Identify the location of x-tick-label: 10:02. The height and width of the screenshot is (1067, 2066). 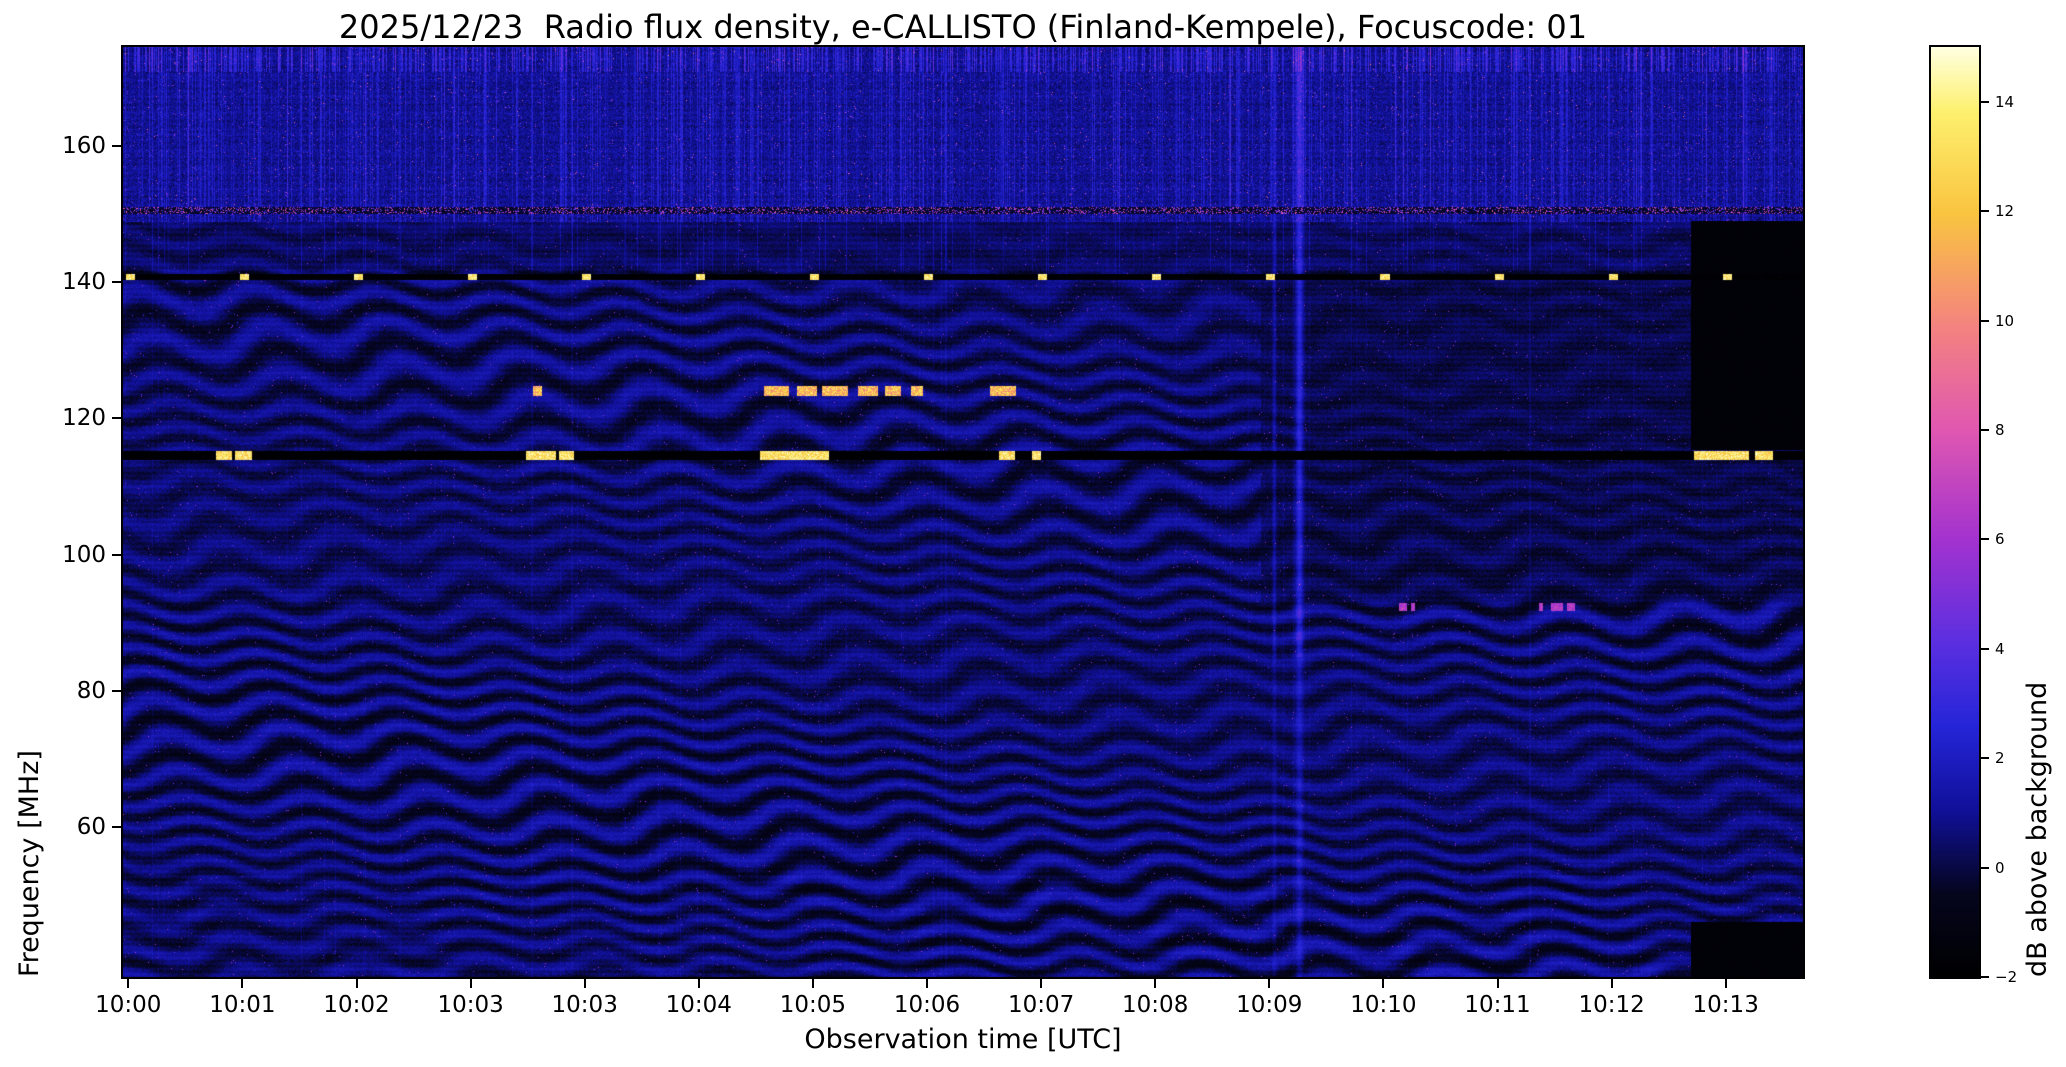
(356, 1005).